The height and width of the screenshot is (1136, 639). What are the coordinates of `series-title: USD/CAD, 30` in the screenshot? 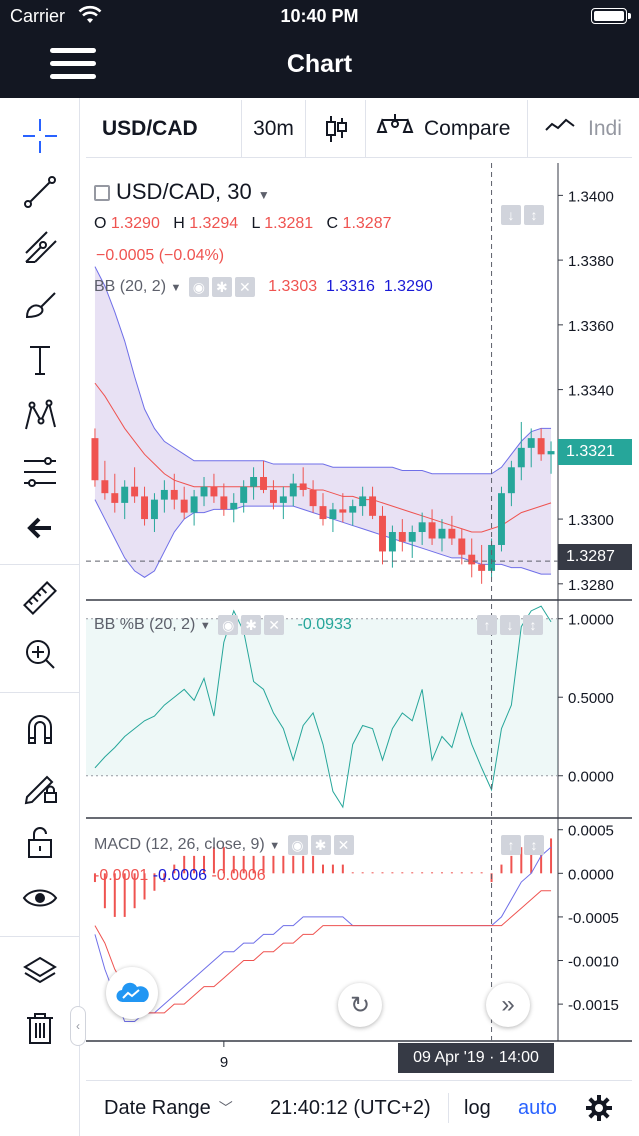 It's located at (184, 191).